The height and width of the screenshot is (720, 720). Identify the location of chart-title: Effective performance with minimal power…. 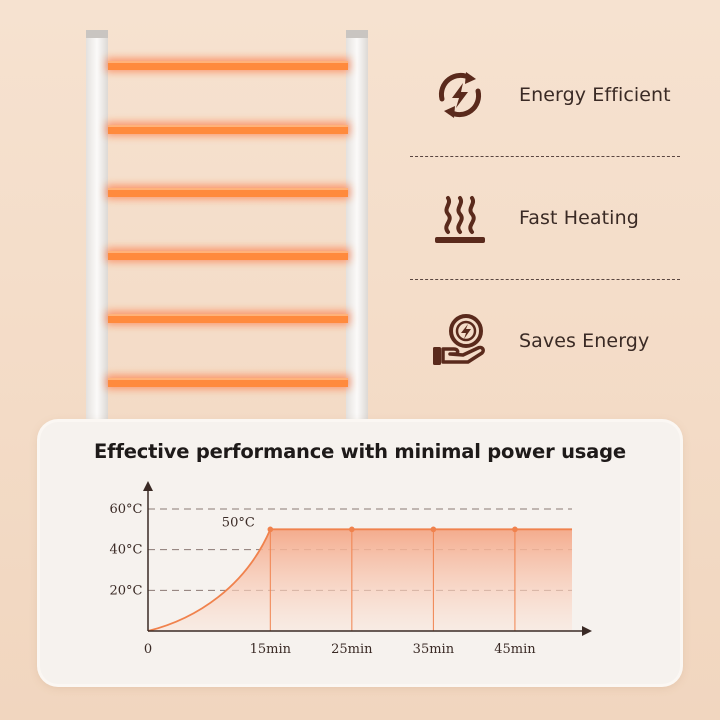
(360, 451).